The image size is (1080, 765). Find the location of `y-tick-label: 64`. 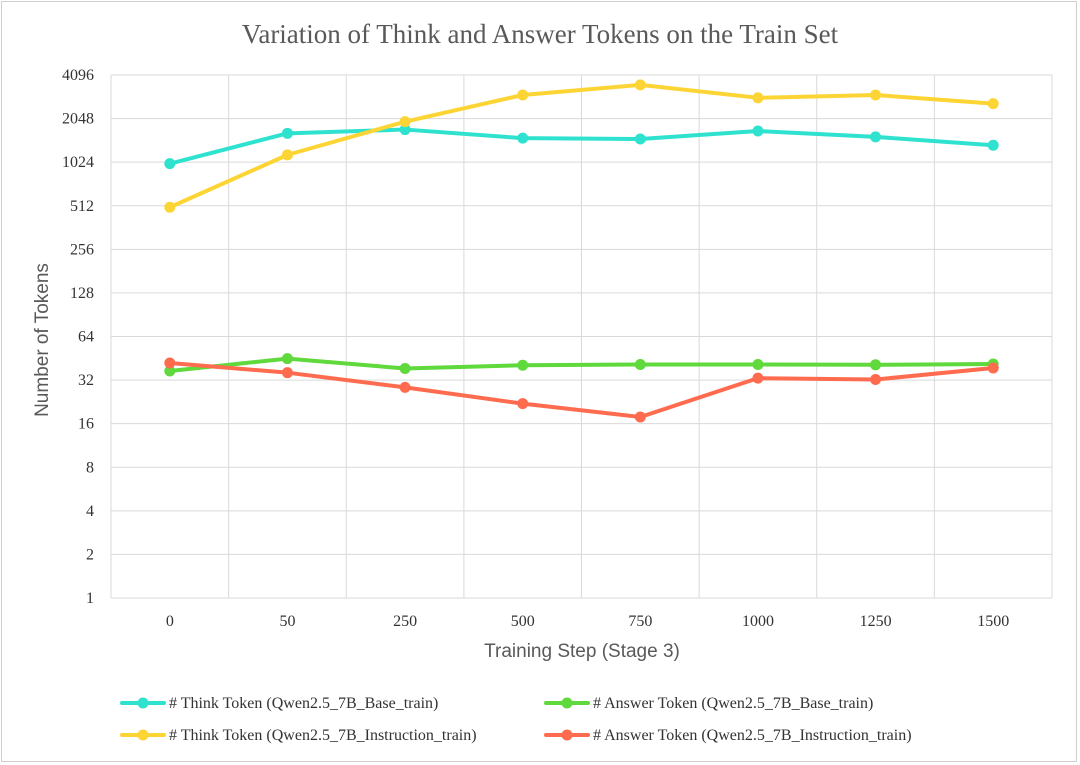

y-tick-label: 64 is located at coordinates (86, 337).